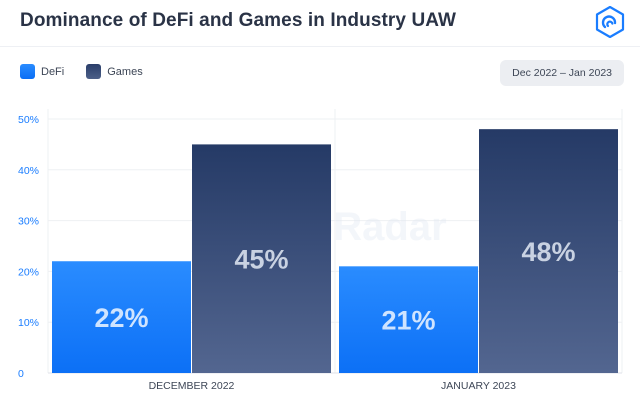 This screenshot has width=640, height=406. Describe the element at coordinates (28, 323) in the screenshot. I see `y-tick-label: 10%` at that location.